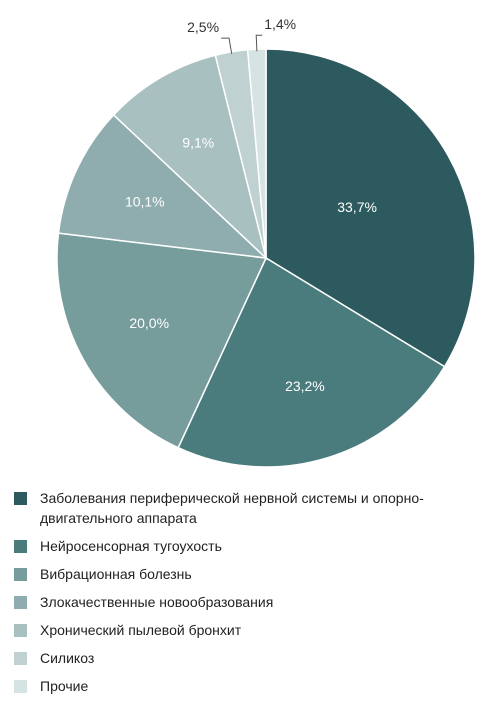  What do you see at coordinates (116, 574) in the screenshot?
I see `legend-label: Вибрационная болезнь` at bounding box center [116, 574].